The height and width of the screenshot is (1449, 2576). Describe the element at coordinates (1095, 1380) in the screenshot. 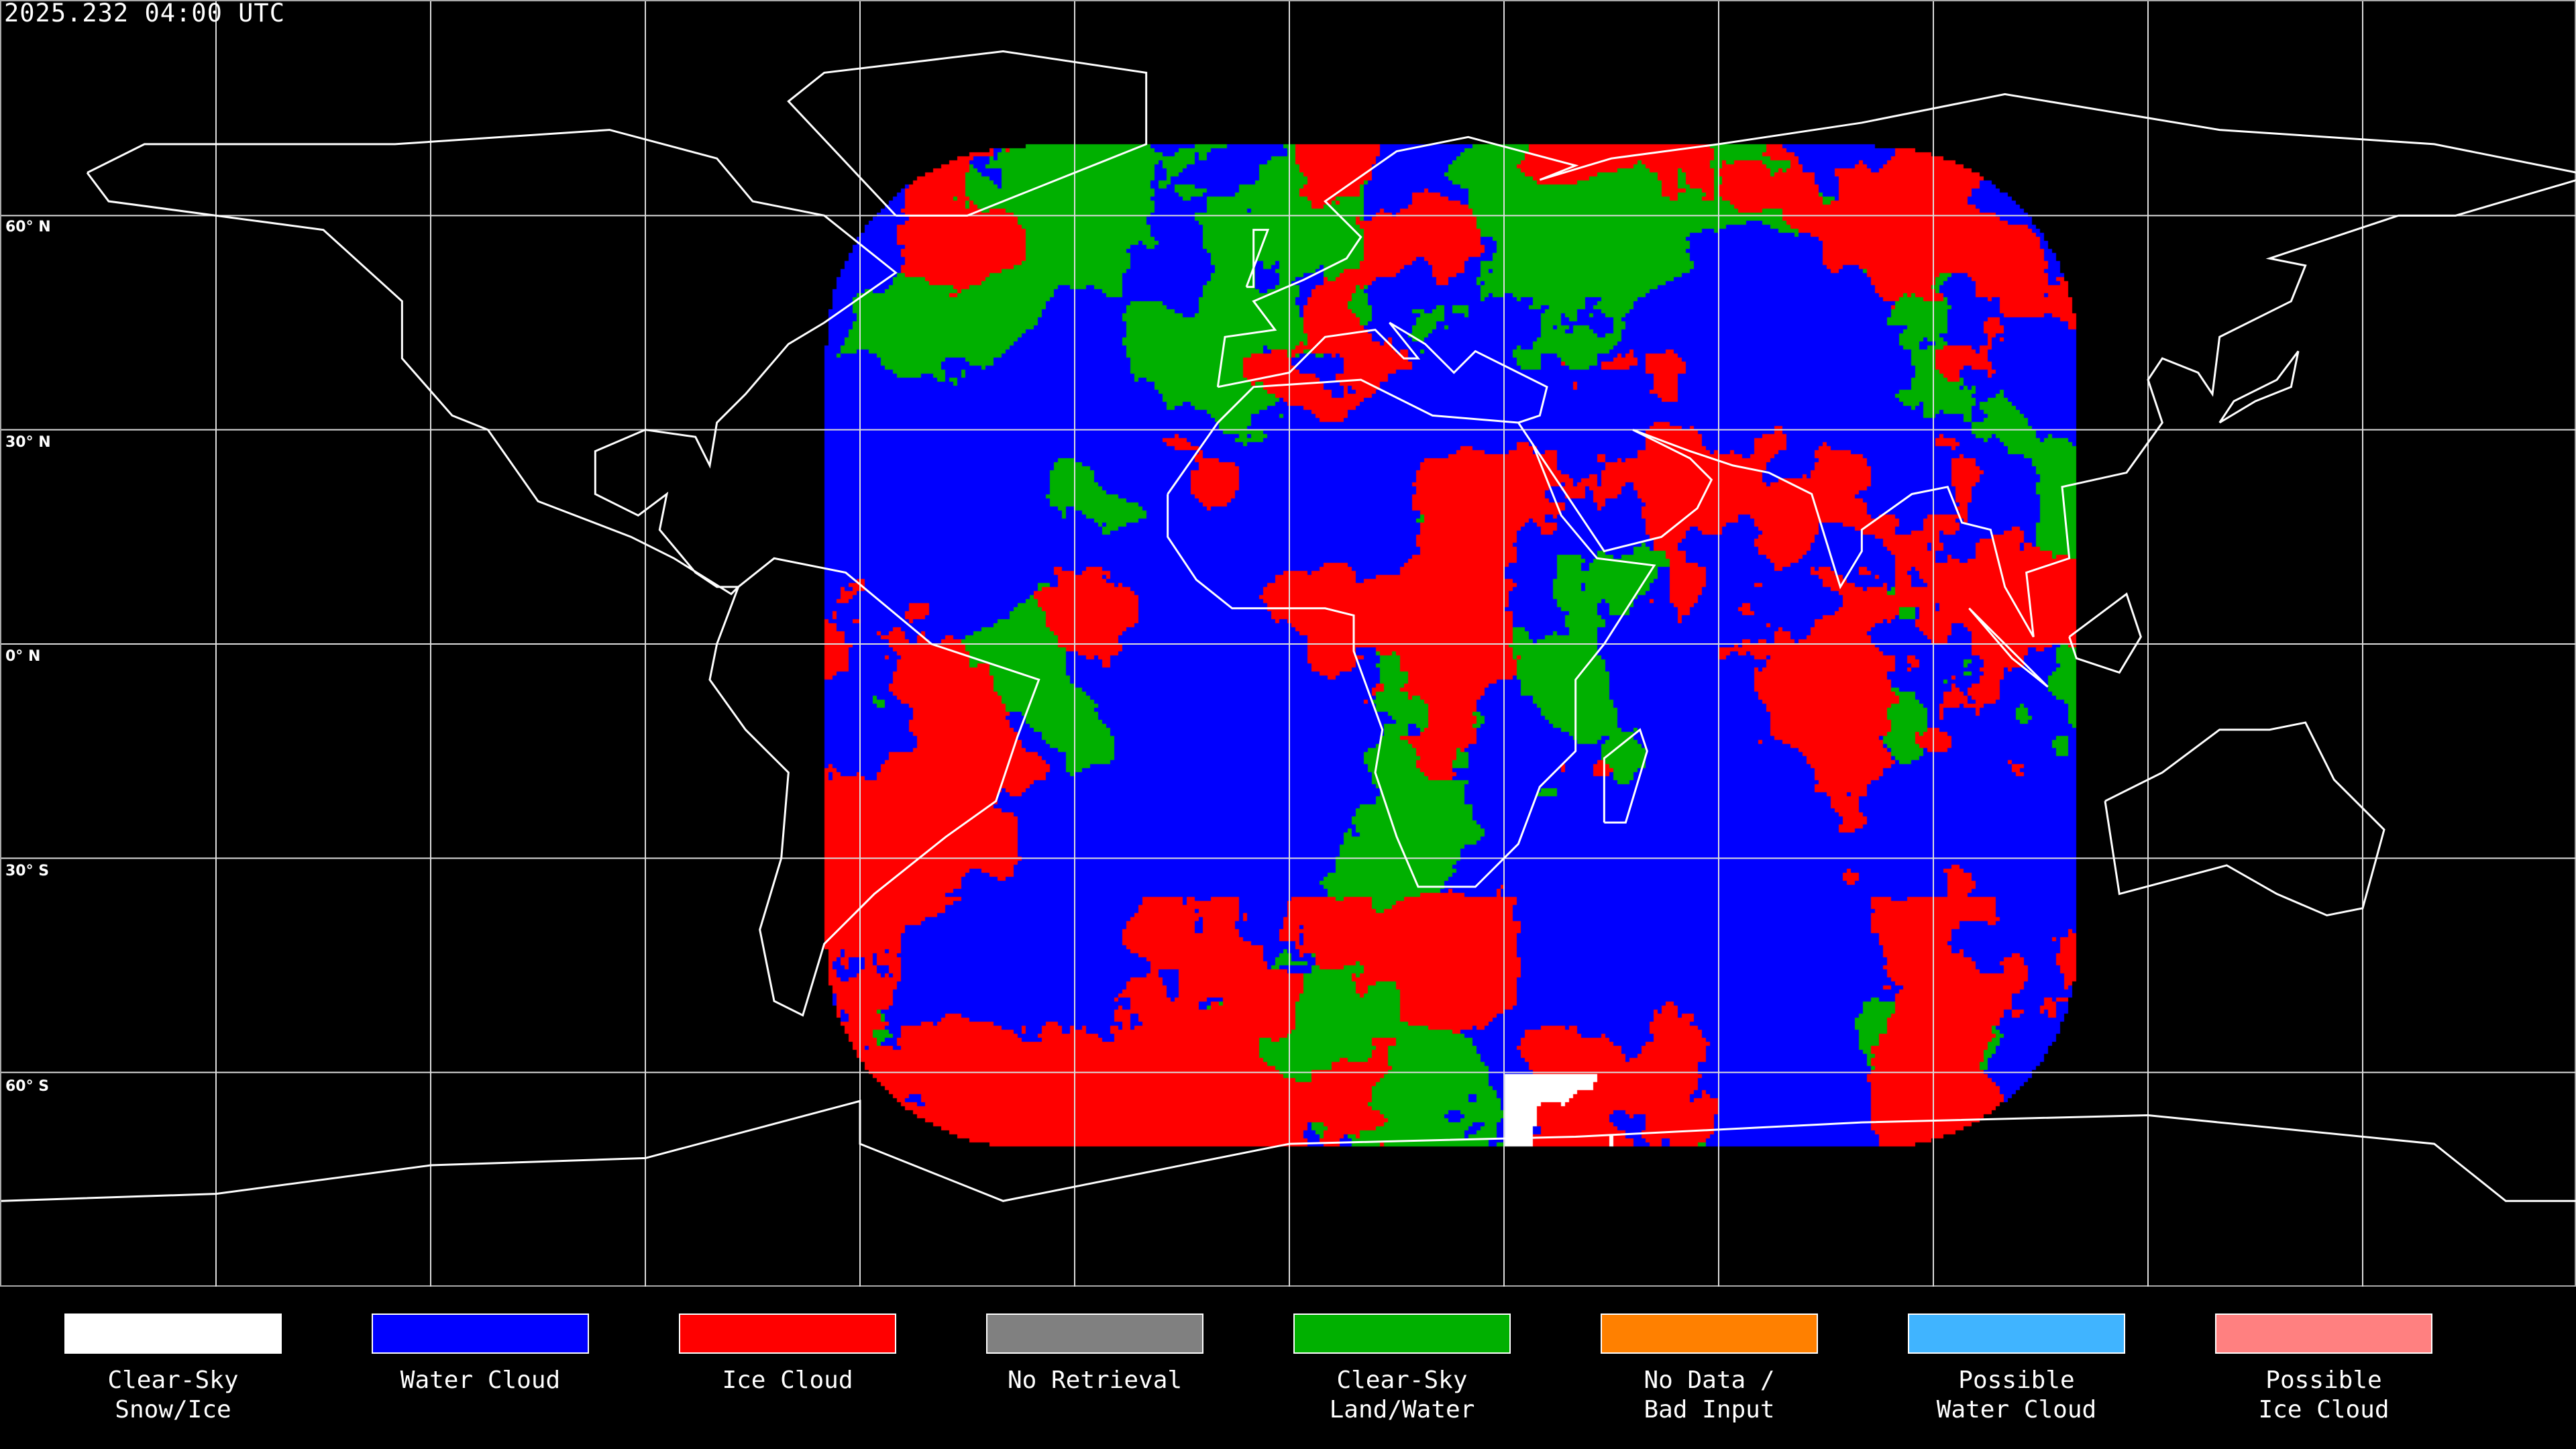

I see `legend-label: No Retrieval` at that location.